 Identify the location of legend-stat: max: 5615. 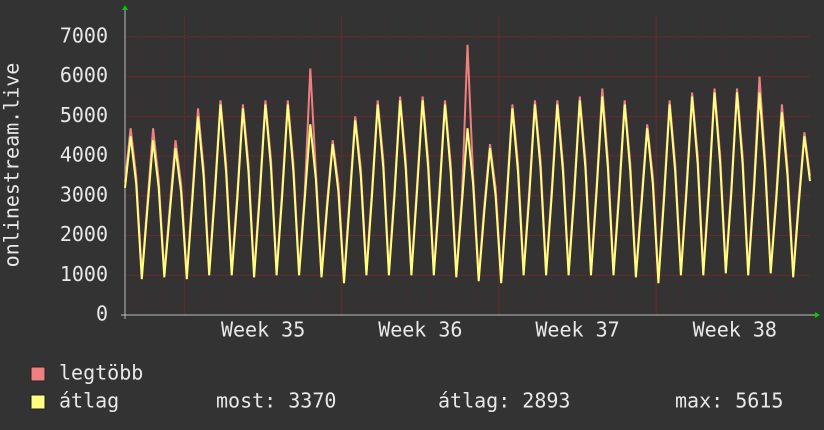
(729, 401).